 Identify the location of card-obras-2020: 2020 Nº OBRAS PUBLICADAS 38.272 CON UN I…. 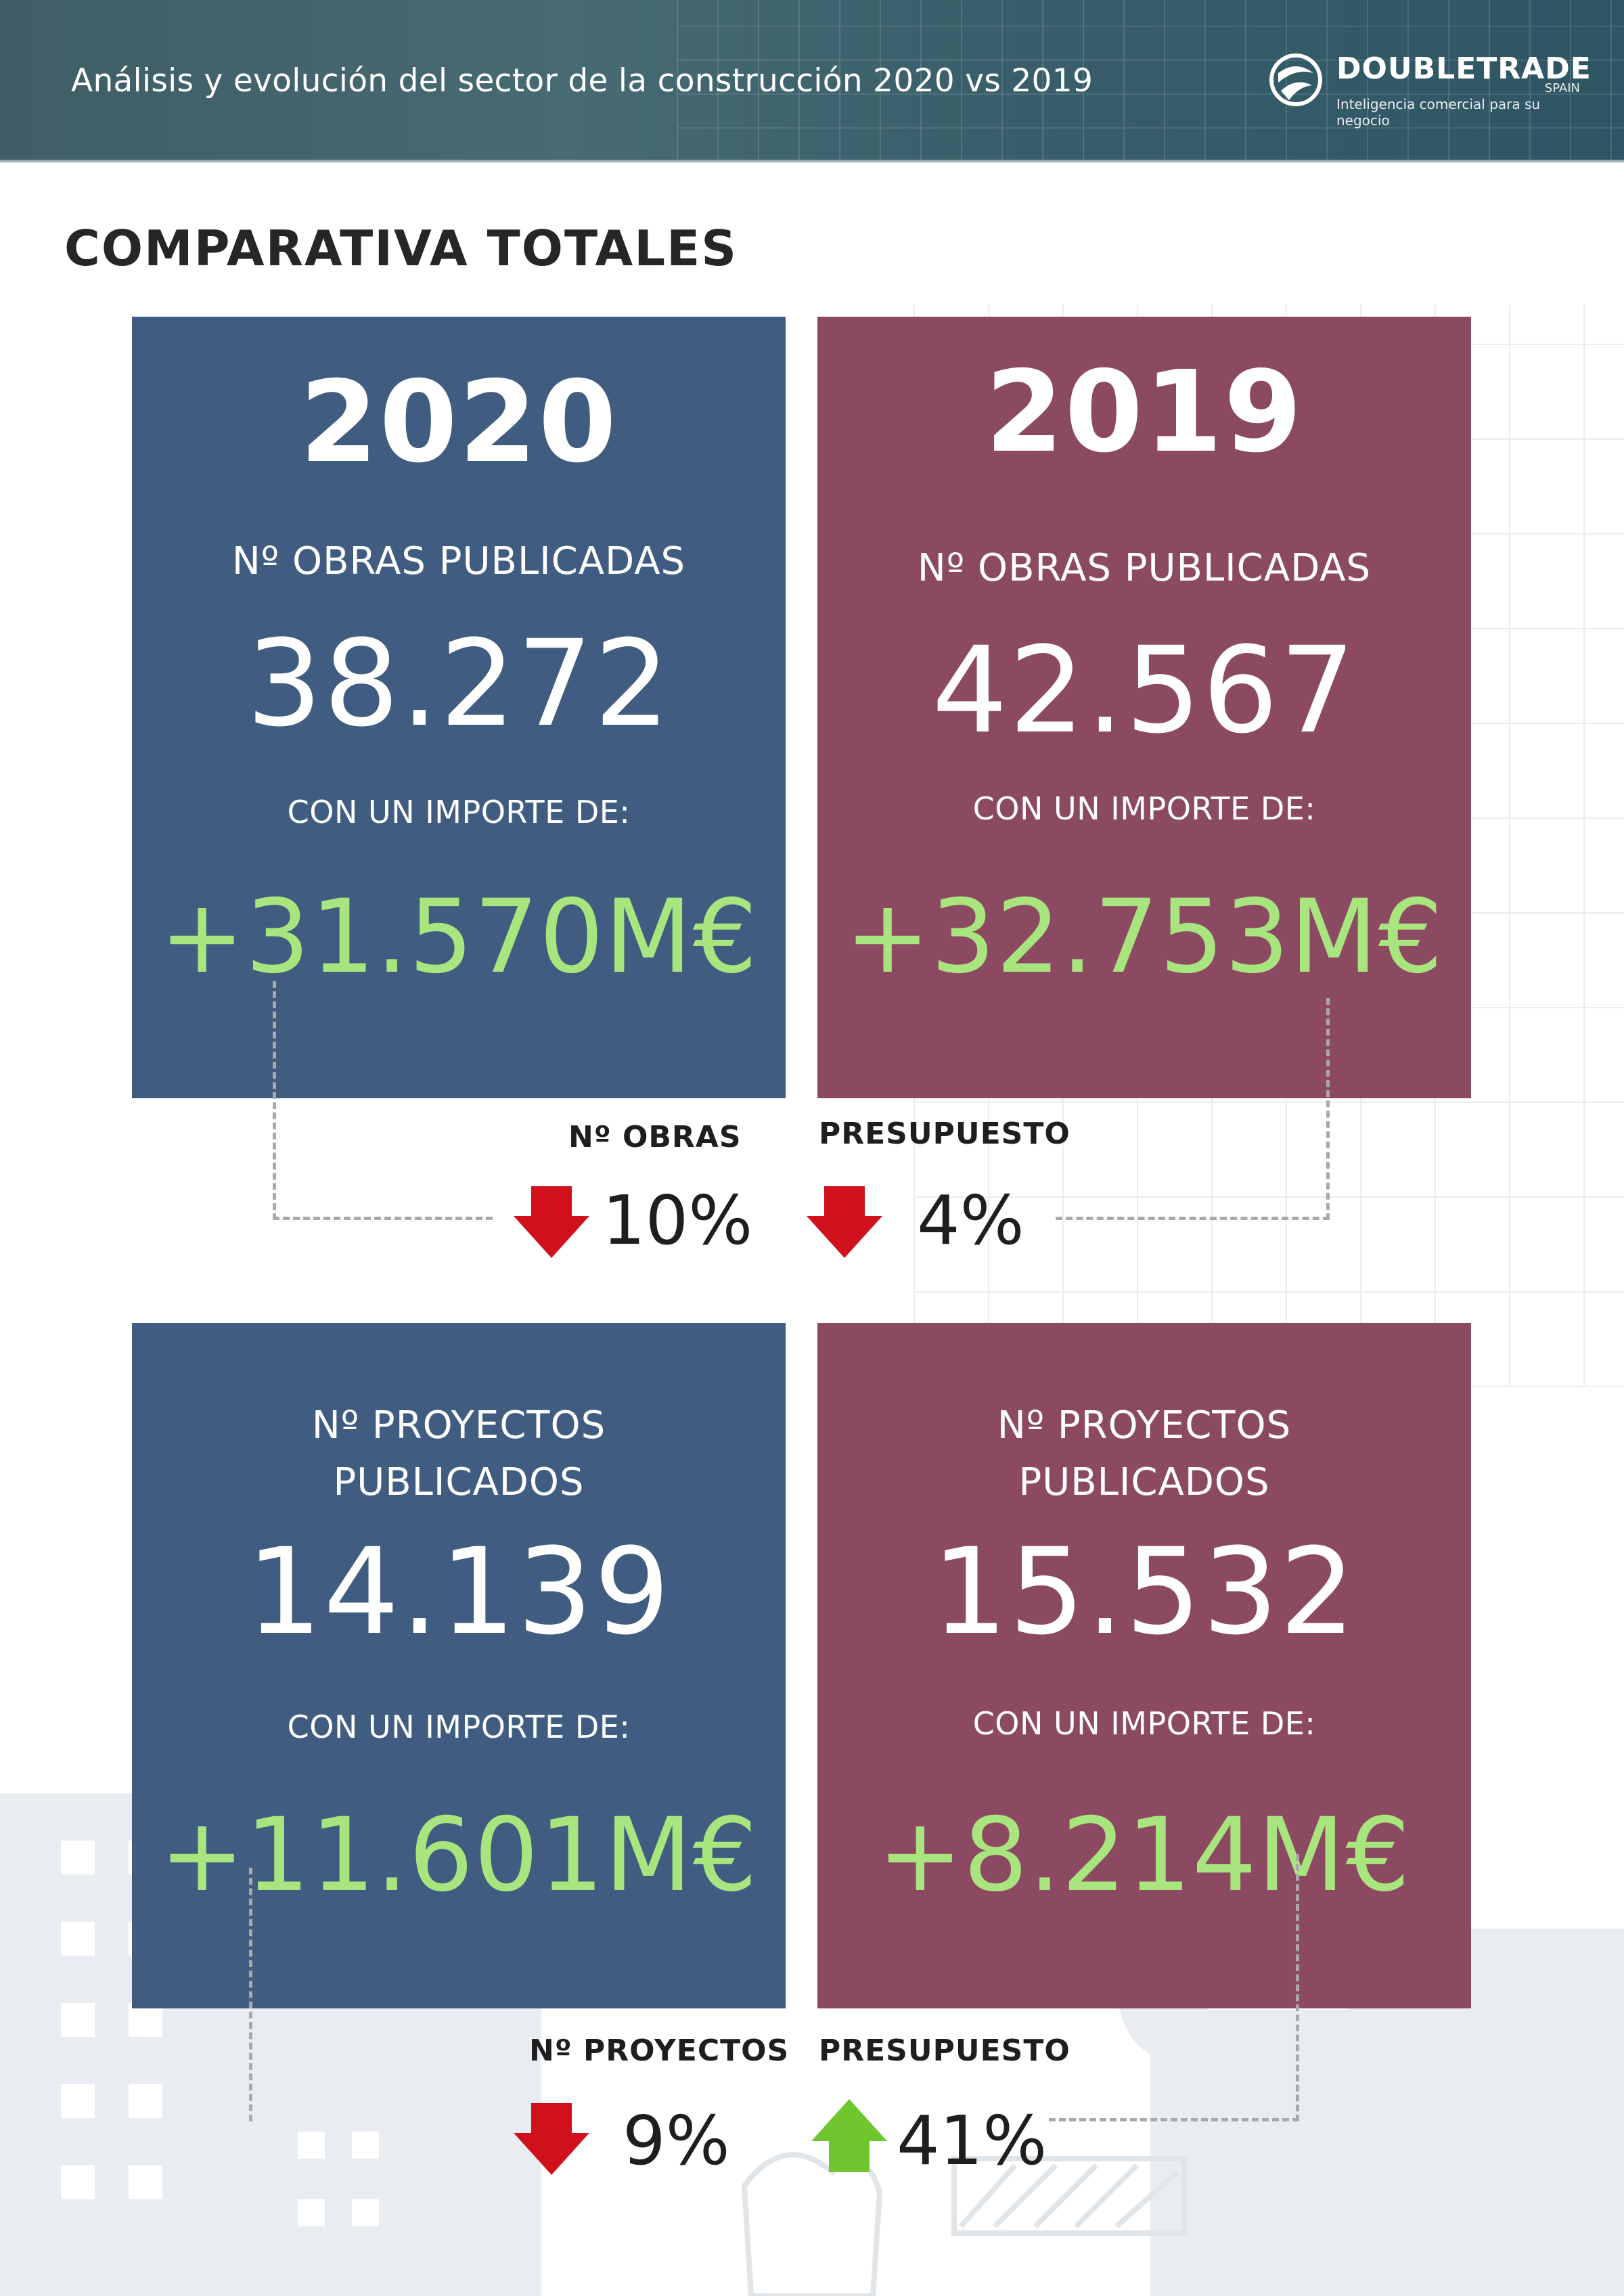
(459, 707).